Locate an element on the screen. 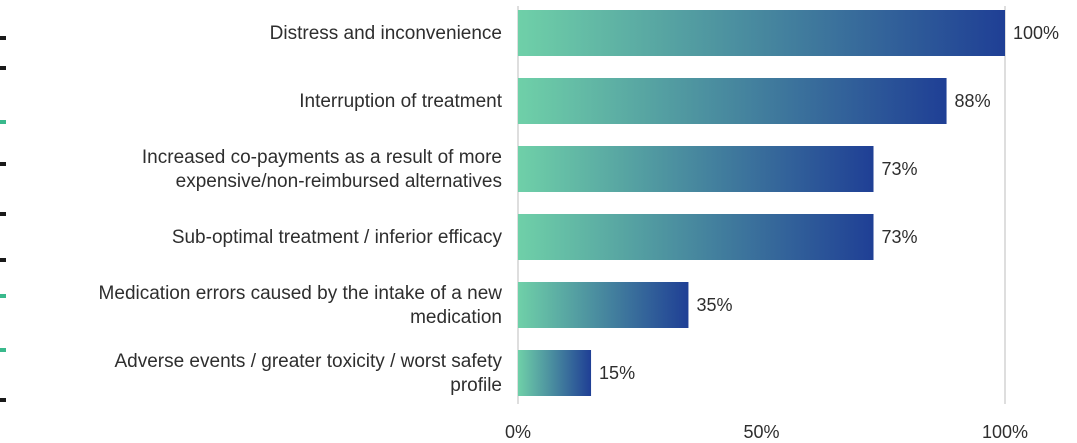  x-tick-label: 50% is located at coordinates (761, 432).